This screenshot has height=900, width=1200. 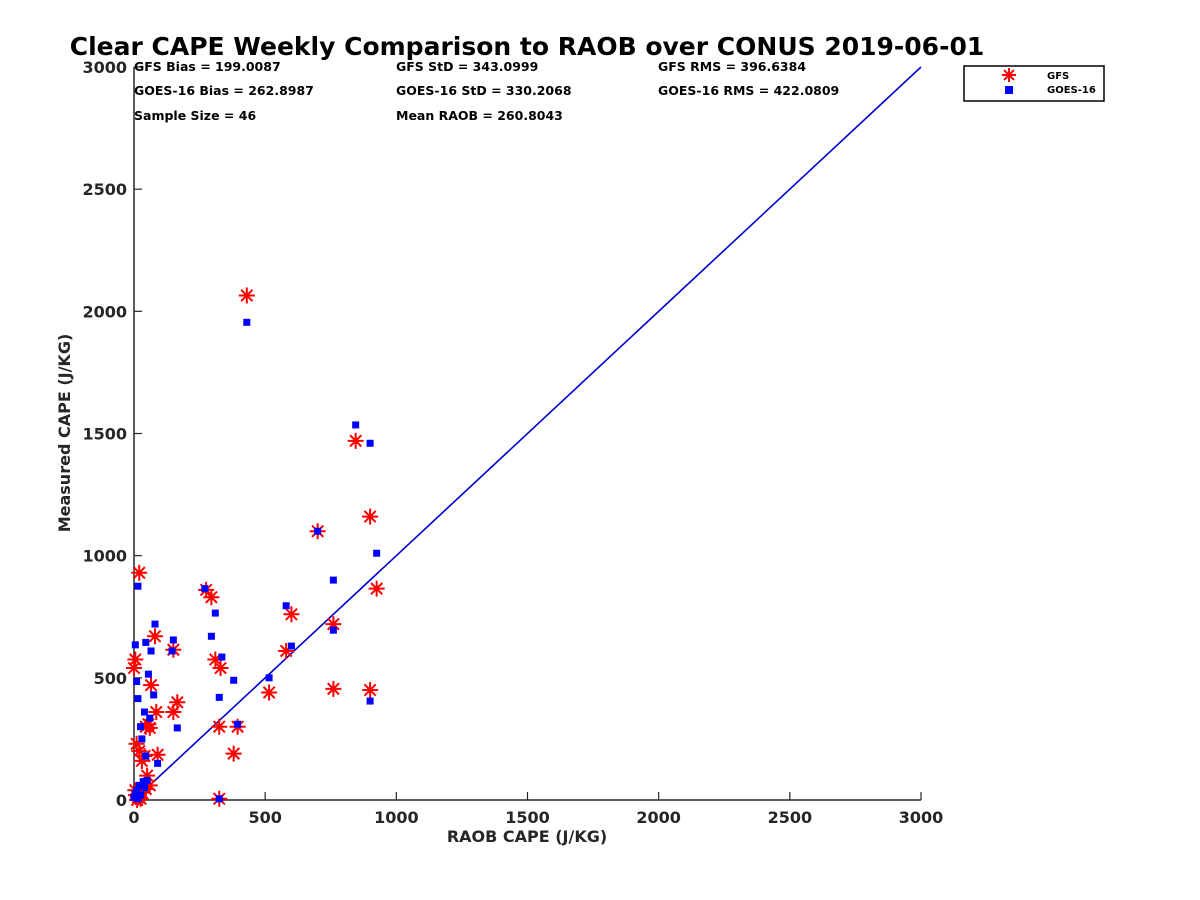 I want to click on legend: GFS GOES-16, so click(x=1034, y=83).